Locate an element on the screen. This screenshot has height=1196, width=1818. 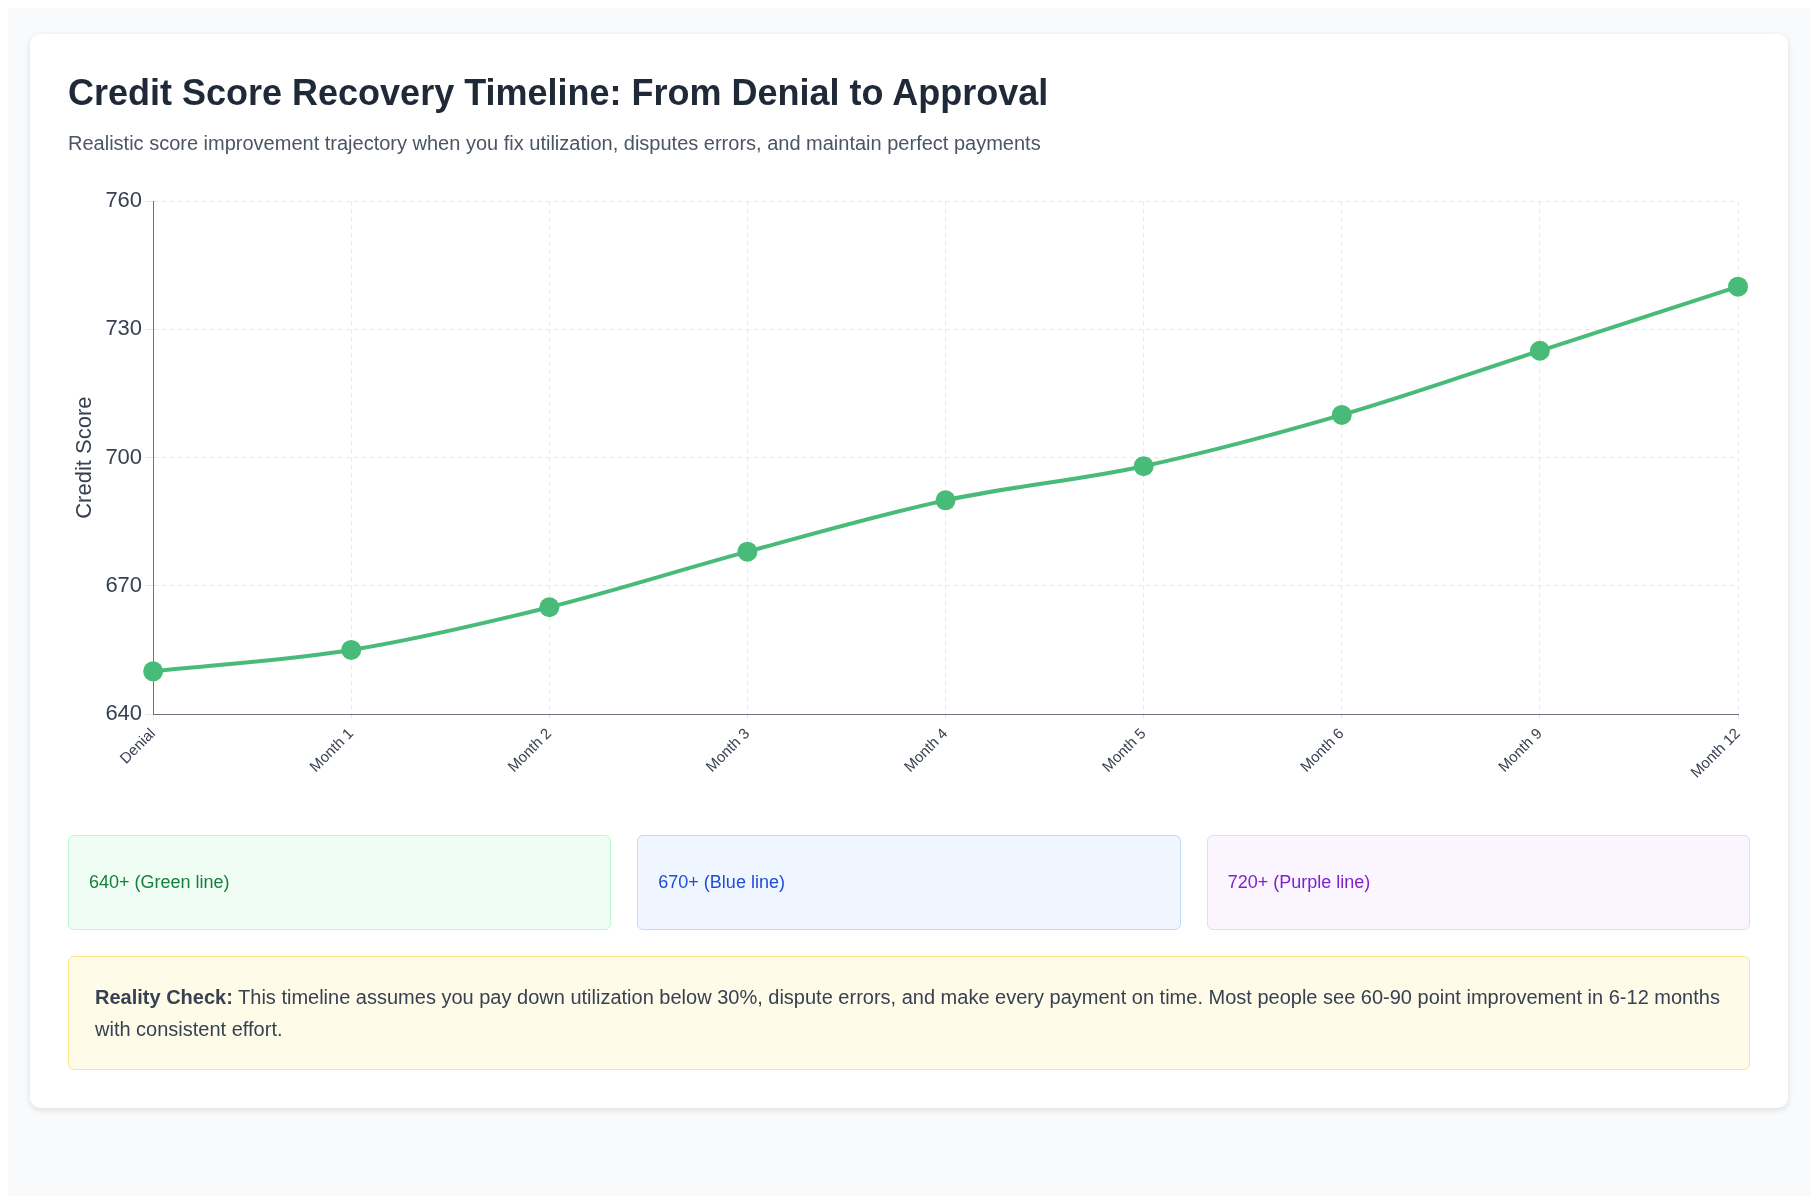
y-tick-label: 640 is located at coordinates (124, 713).